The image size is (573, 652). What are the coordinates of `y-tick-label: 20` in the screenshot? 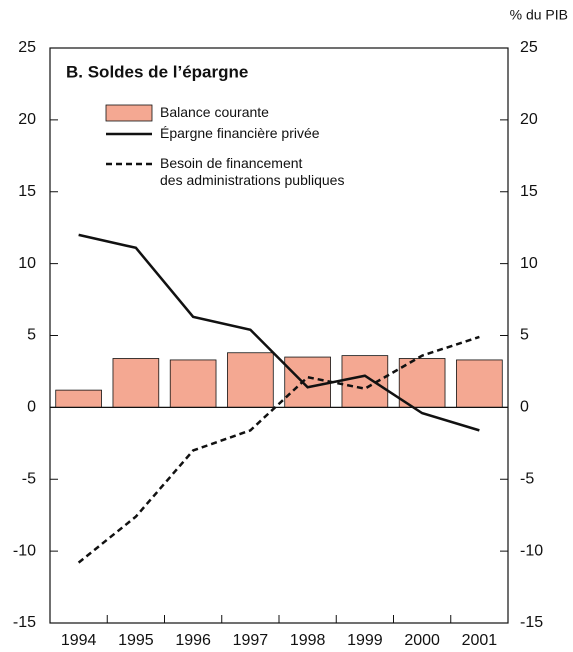 It's located at (27, 119).